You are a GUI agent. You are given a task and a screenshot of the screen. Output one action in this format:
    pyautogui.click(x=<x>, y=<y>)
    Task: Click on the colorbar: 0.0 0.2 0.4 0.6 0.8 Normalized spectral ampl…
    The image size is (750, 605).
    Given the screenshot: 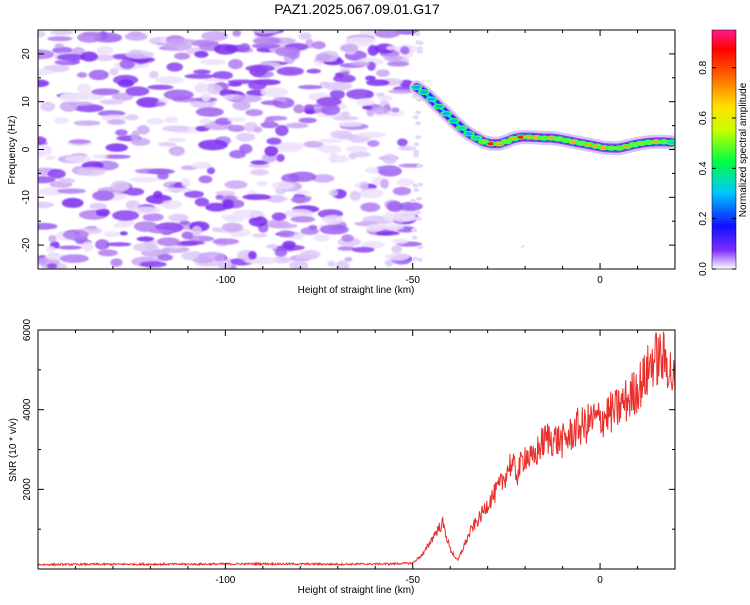 What is the action you would take?
    pyautogui.click(x=723, y=152)
    